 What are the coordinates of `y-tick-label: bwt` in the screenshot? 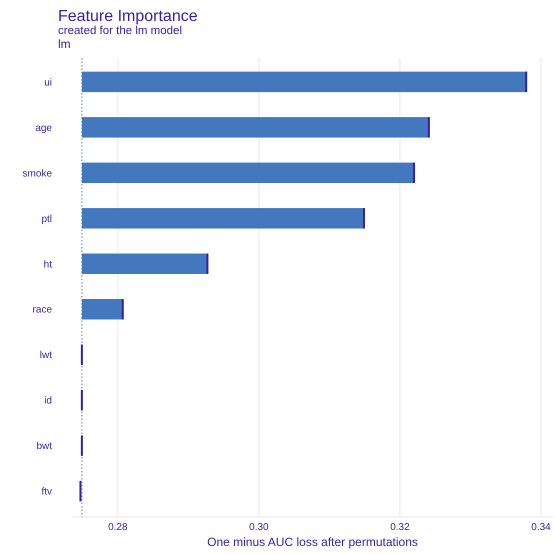 It's located at (44, 446).